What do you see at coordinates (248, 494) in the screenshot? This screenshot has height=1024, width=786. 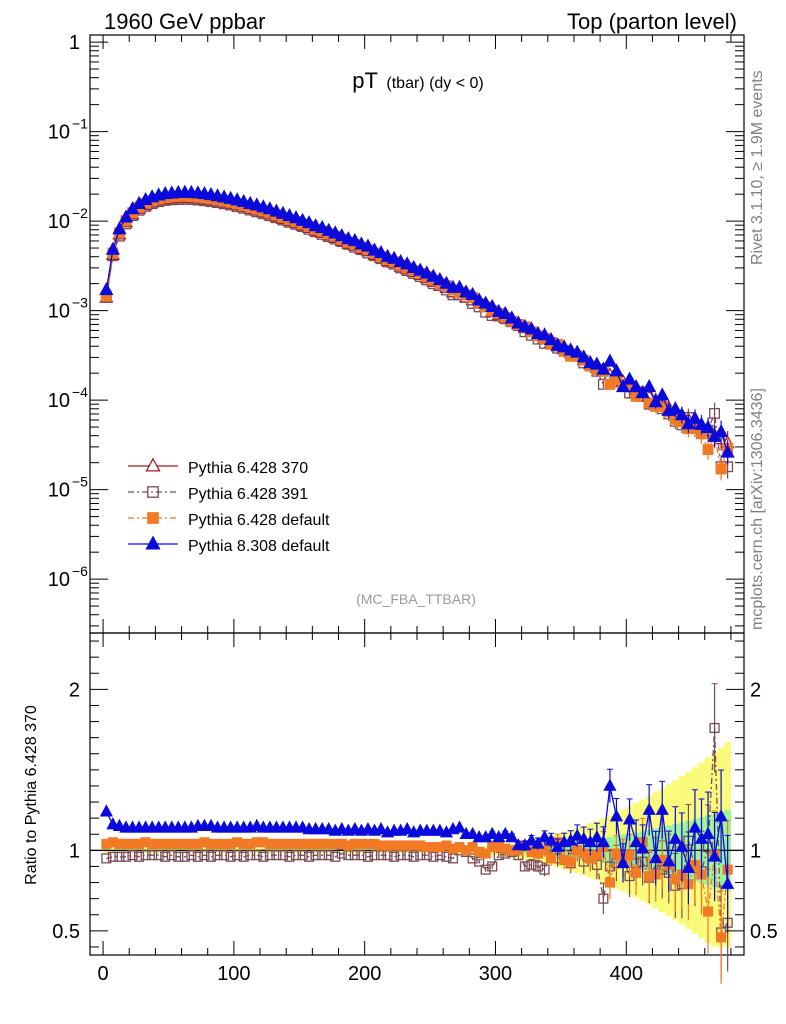 I see `legend-label-2: Pythia 6.428 391` at bounding box center [248, 494].